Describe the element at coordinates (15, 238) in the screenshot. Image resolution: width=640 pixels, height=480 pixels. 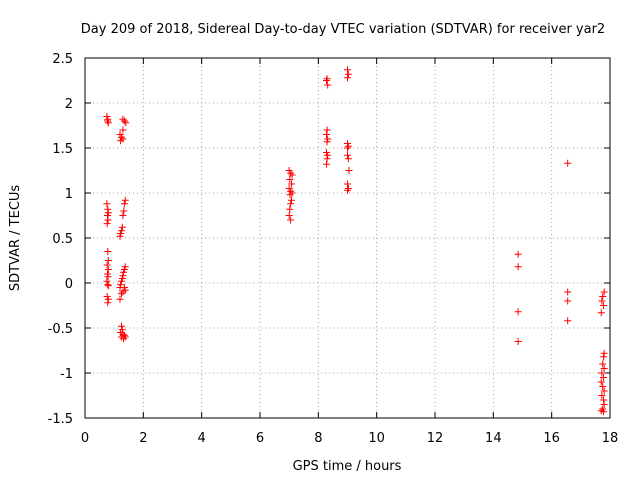
I see `y-axis-label: SDTVAR / TECUs` at that location.